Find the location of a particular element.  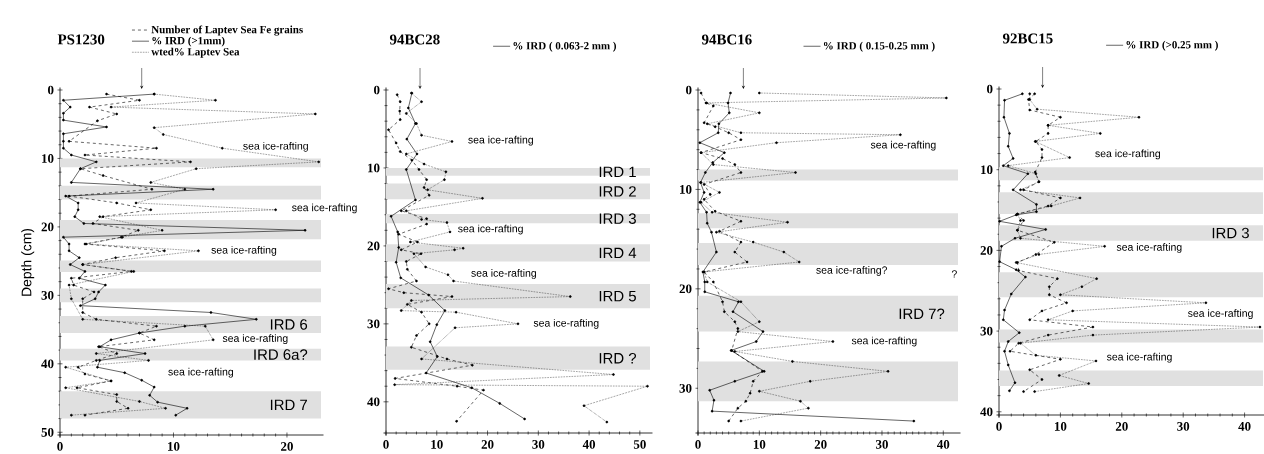

band-label: IRD 7 is located at coordinates (288, 404).